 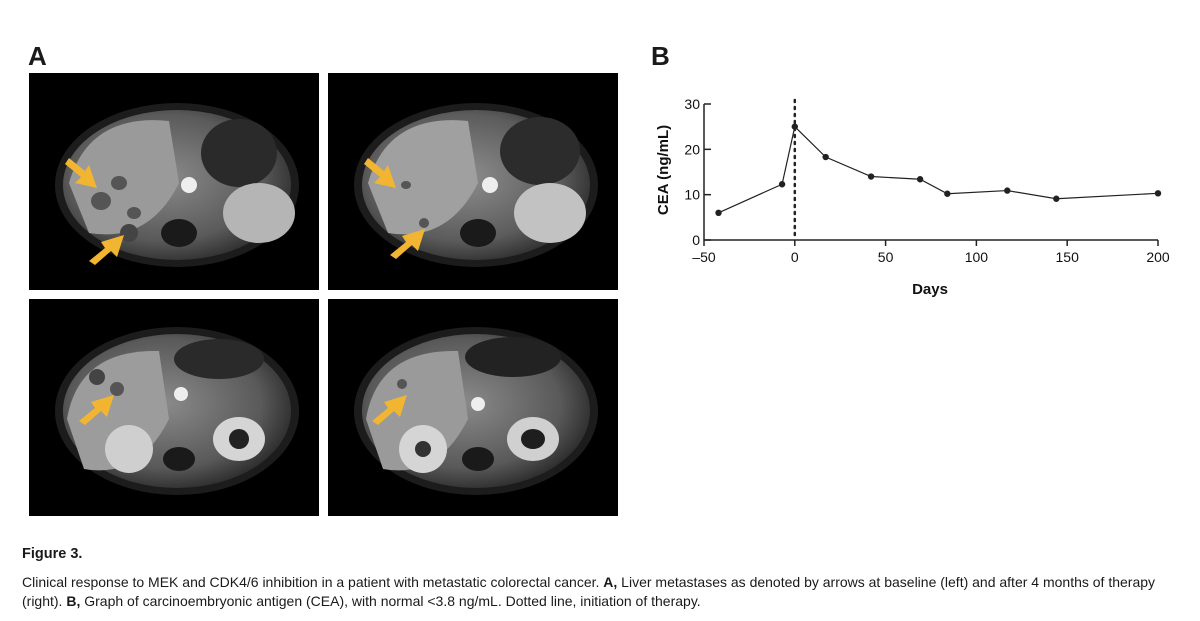 What do you see at coordinates (73, 601) in the screenshot?
I see `caption-b-ref: B,` at bounding box center [73, 601].